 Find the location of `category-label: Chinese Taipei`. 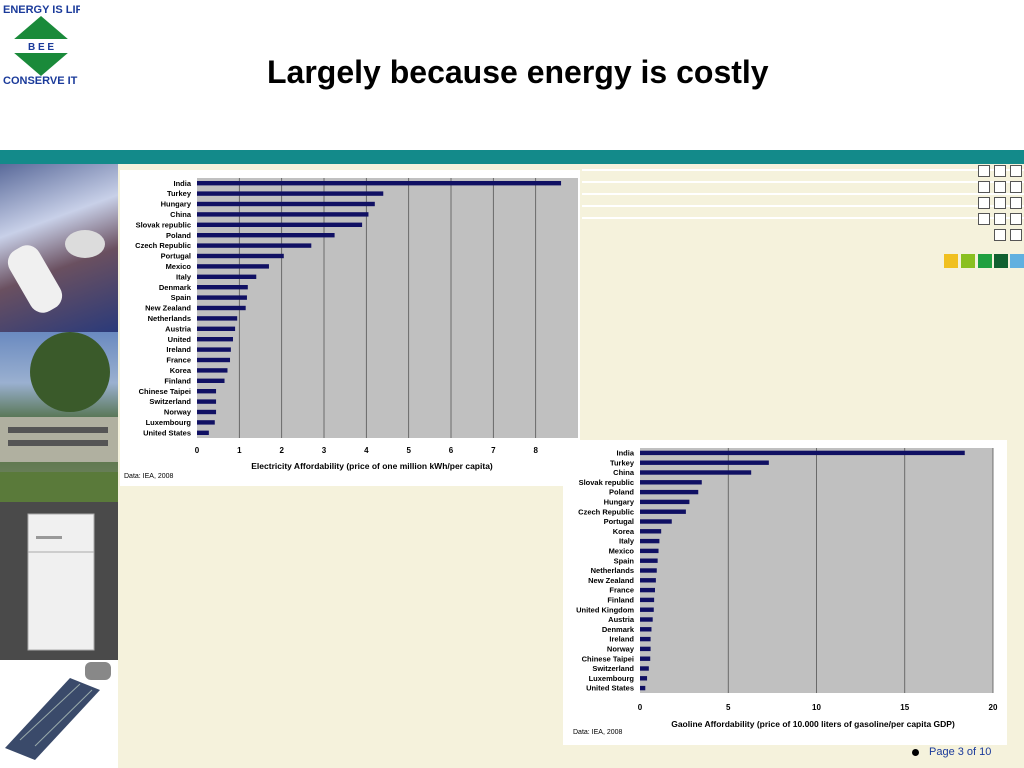

category-label: Chinese Taipei is located at coordinates (608, 658).